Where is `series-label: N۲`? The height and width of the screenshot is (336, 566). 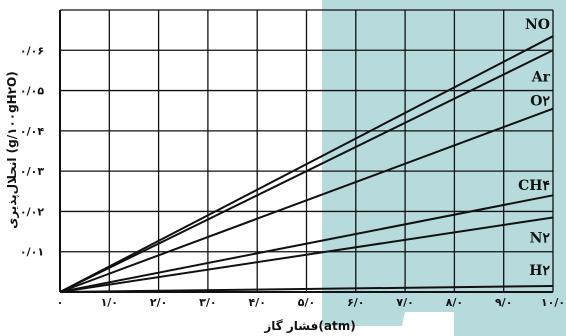 series-label: N۲ is located at coordinates (540, 239).